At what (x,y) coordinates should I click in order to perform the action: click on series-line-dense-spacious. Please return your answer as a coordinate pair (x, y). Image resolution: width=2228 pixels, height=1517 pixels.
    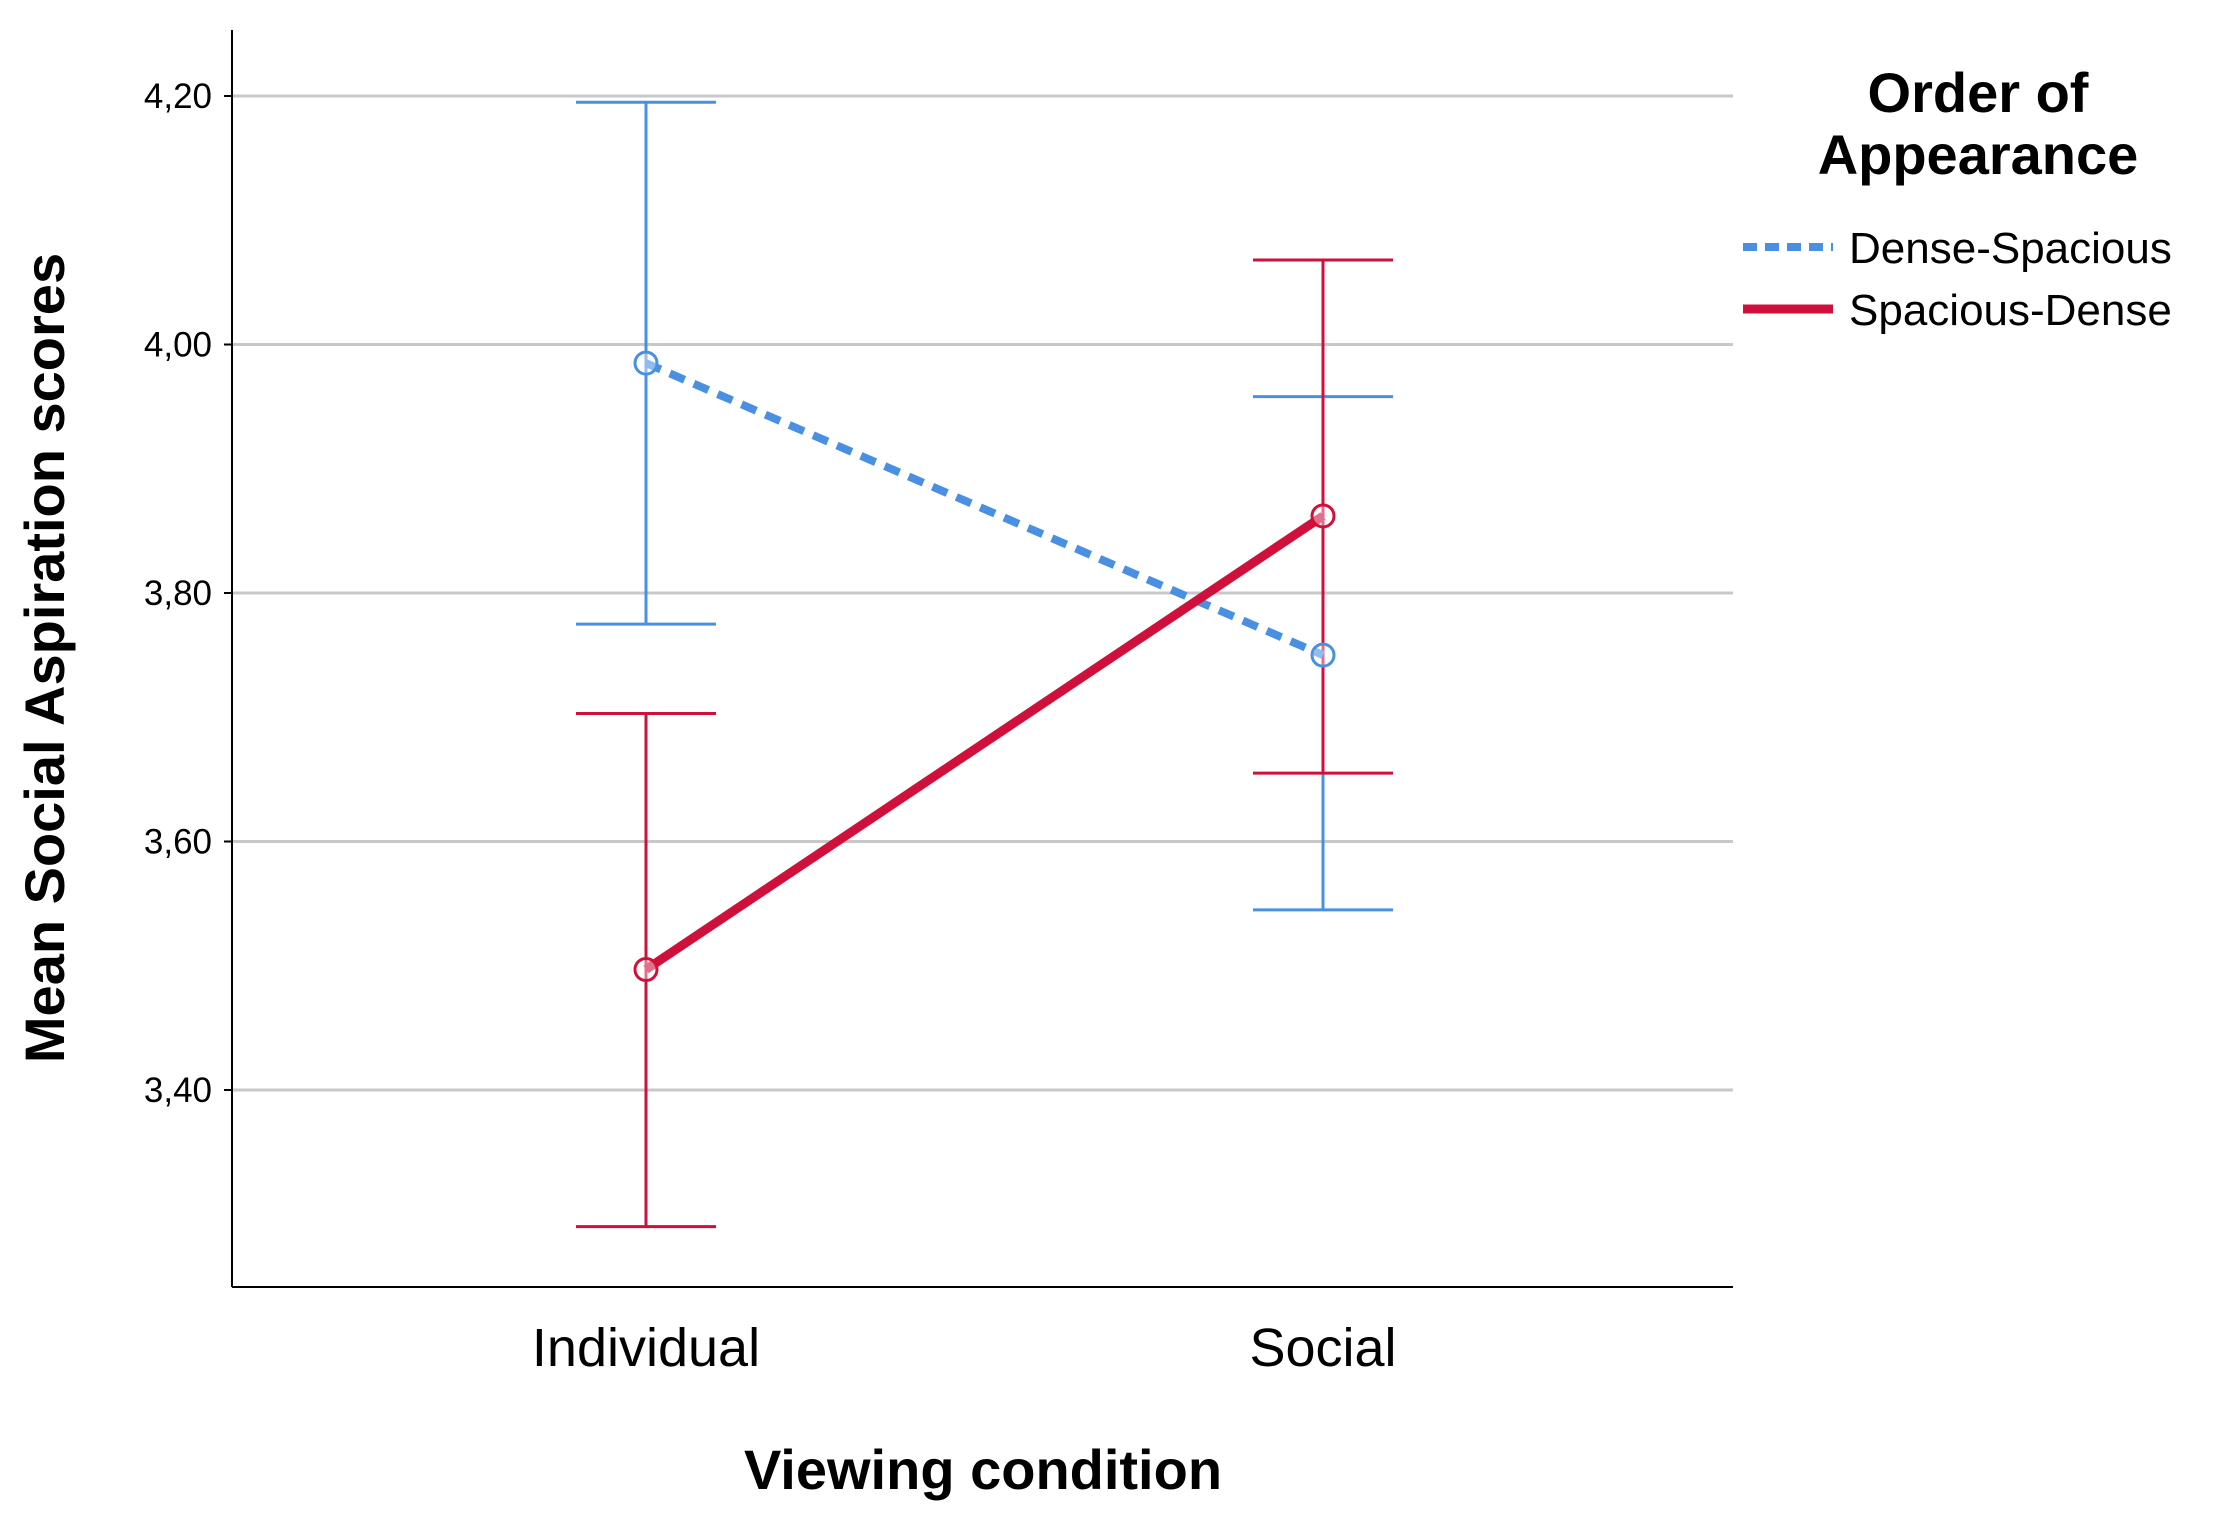
    Looking at the image, I should click on (984, 509).